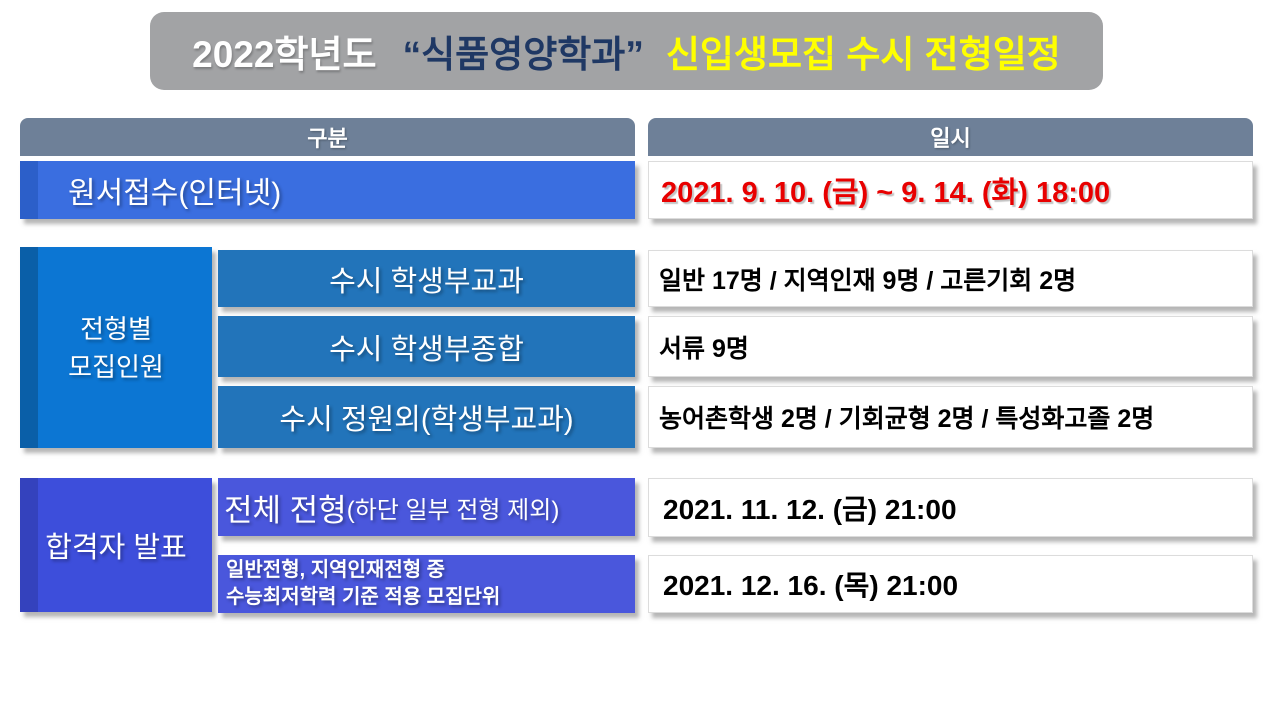 The height and width of the screenshot is (720, 1280). I want to click on title-subject: 신입생모집 수시 전형일정, so click(863, 54).